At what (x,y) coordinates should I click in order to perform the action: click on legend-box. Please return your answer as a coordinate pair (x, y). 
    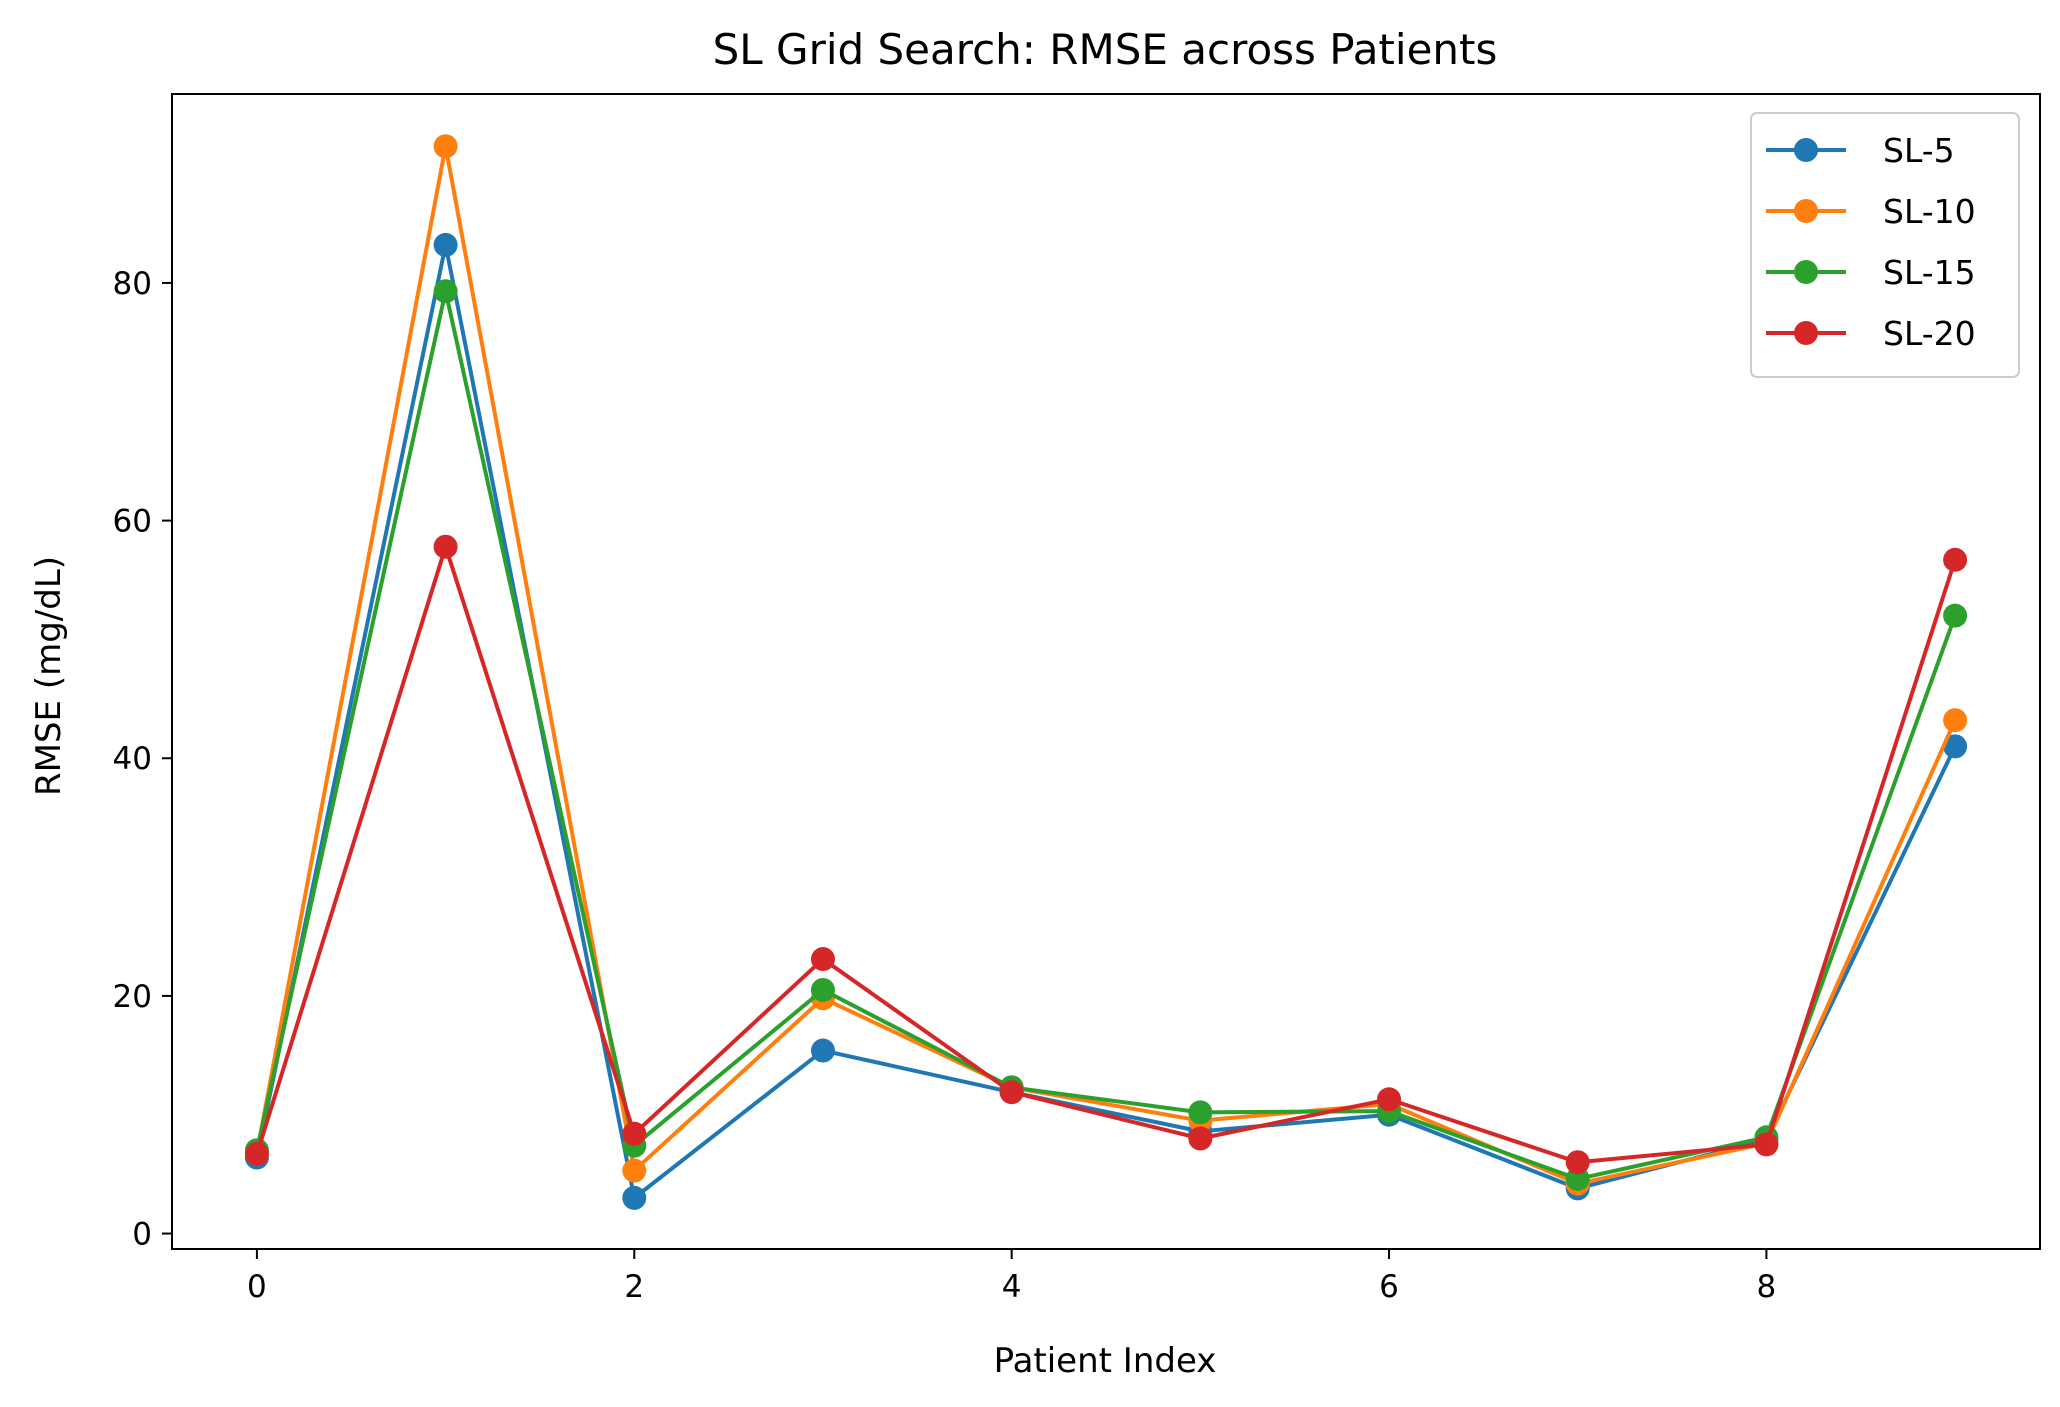
    Looking at the image, I should click on (1885, 245).